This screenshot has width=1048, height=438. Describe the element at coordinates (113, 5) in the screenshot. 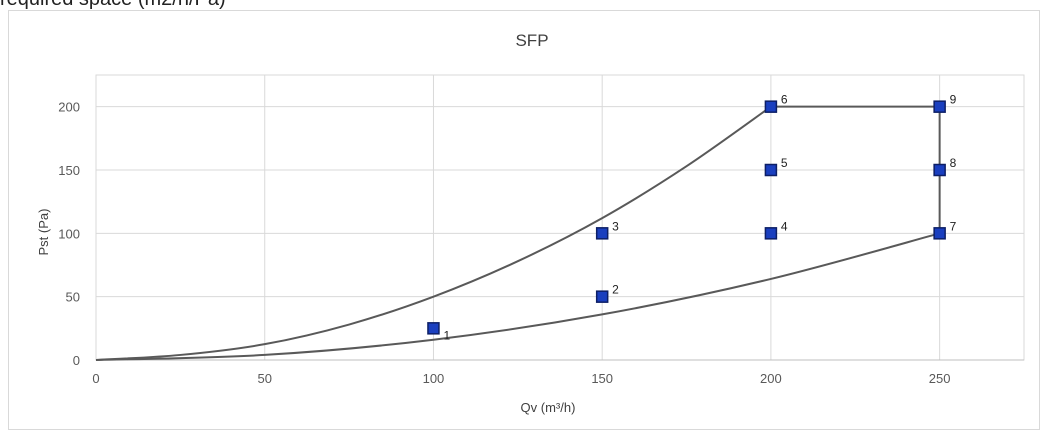

I see `cropped-header-text: required space (m2/h/Pa)` at that location.